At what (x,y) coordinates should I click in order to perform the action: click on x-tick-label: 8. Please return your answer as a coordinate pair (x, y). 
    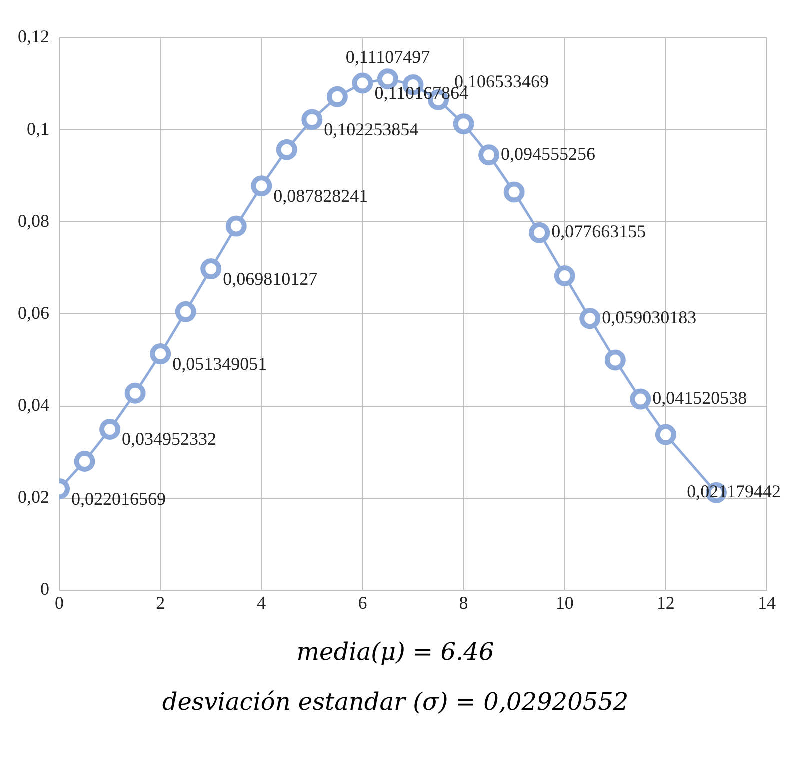
    Looking at the image, I should click on (463, 602).